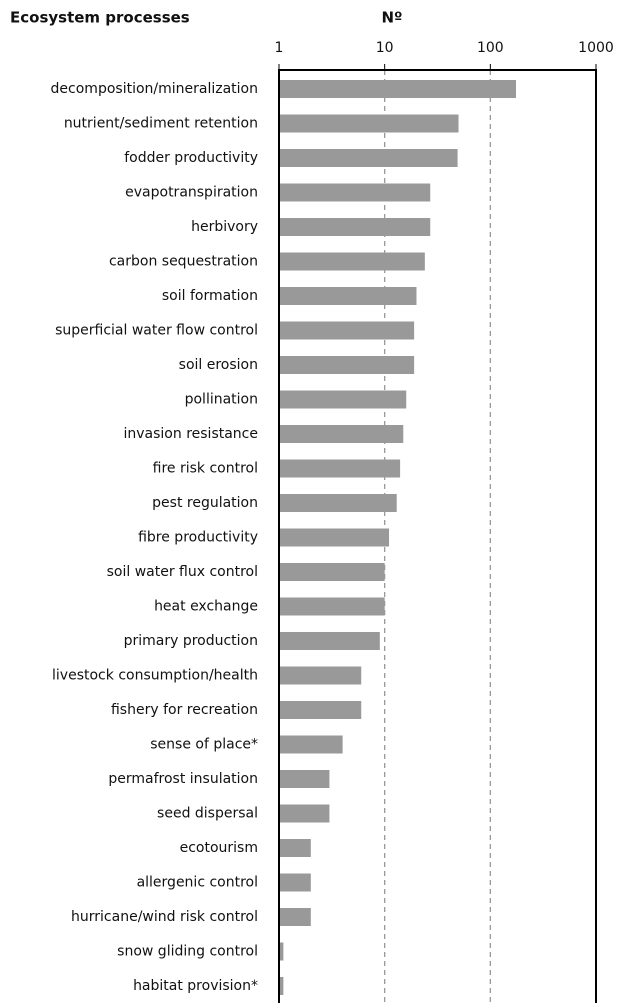 This screenshot has width=624, height=1003. I want to click on y-tick-label: soil water flux control, so click(182, 572).